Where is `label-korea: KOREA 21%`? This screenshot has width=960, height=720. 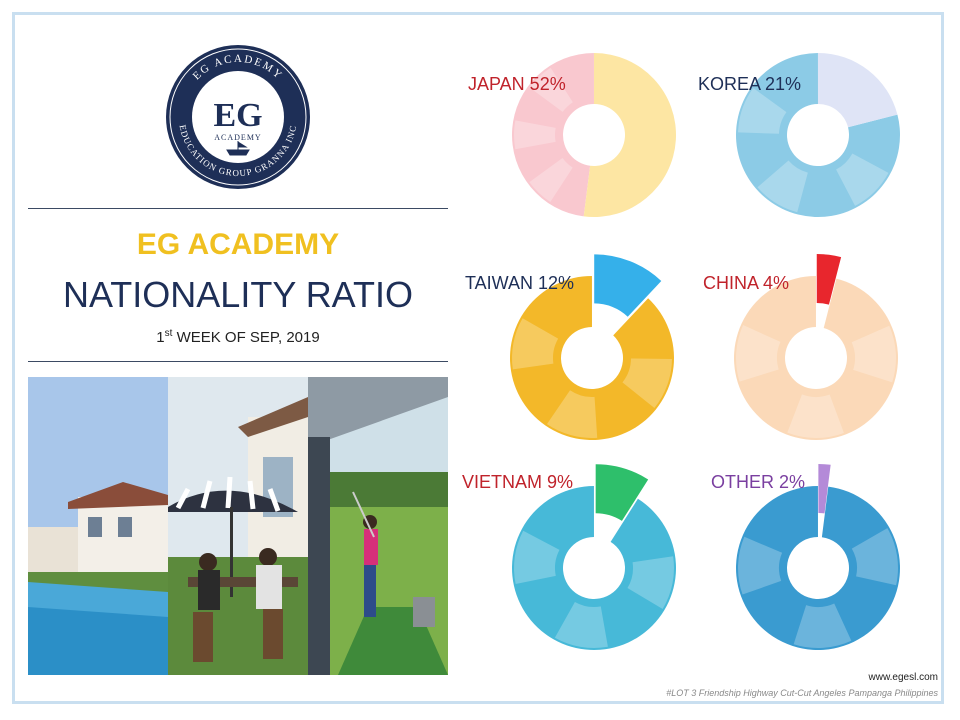 label-korea: KOREA 21% is located at coordinates (750, 84).